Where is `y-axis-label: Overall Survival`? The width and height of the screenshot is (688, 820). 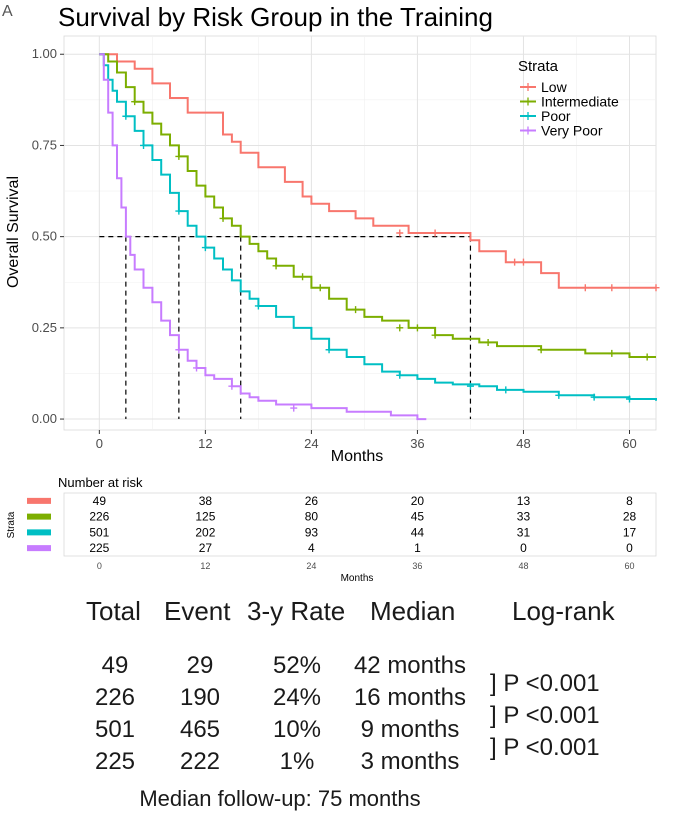 y-axis-label: Overall Survival is located at coordinates (13, 232).